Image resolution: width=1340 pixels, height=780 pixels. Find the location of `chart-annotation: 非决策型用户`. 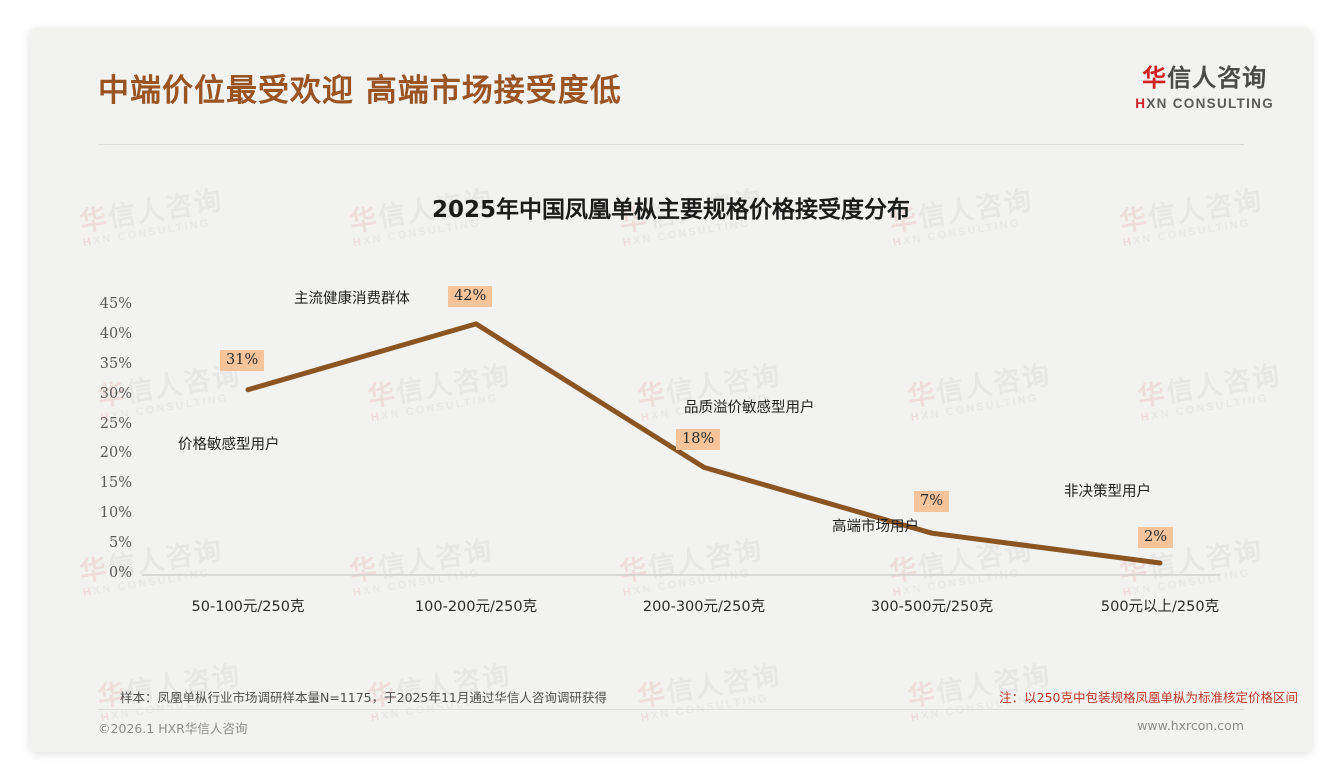

chart-annotation: 非决策型用户 is located at coordinates (1107, 492).